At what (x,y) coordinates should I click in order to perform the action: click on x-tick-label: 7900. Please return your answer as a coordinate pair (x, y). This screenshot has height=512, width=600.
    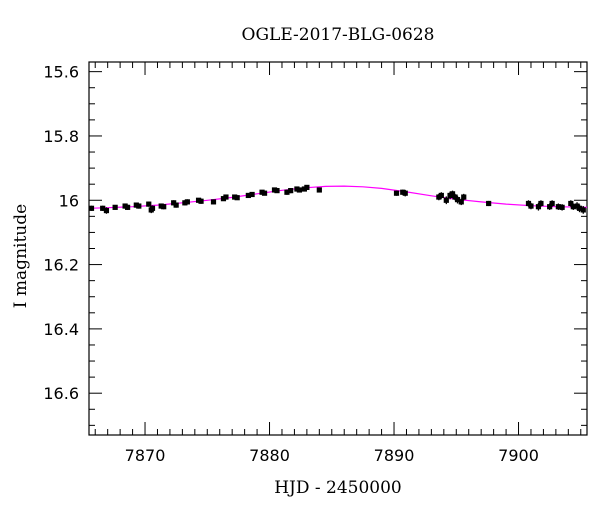
    Looking at the image, I should click on (518, 455).